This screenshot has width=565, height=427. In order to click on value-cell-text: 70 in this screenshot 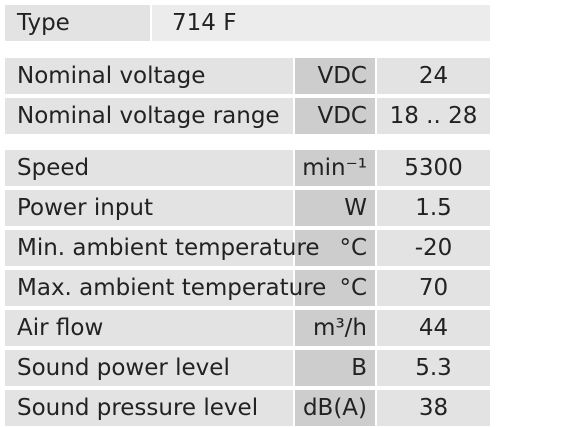, I will do `click(433, 288)`.